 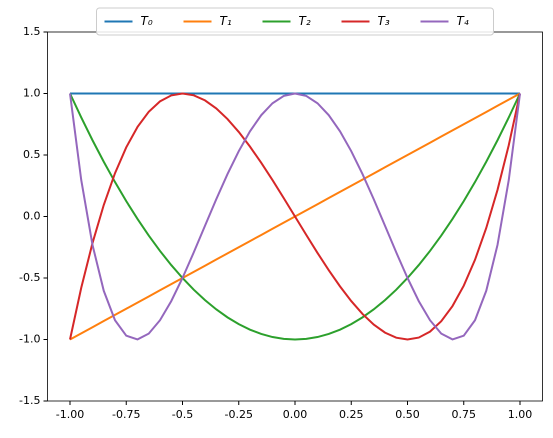 What do you see at coordinates (295, 414) in the screenshot?
I see `x-tick-label: 0.00` at bounding box center [295, 414].